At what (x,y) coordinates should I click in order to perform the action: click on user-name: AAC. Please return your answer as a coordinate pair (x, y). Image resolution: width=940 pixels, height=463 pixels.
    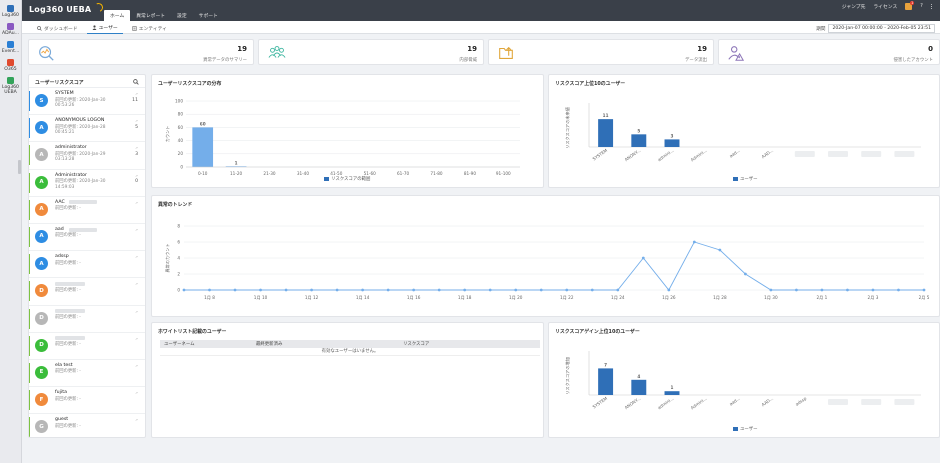
    Looking at the image, I should click on (60, 202).